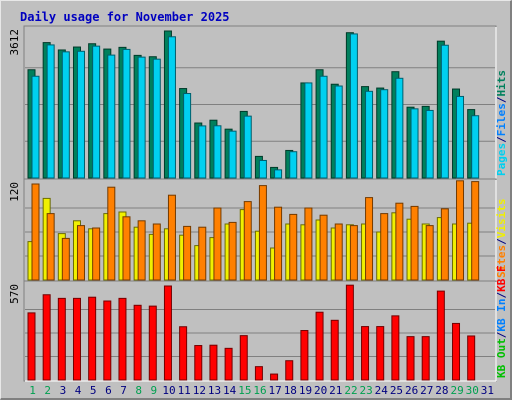 Image resolution: width=512 pixels, height=401 pixels. I want to click on x-tick-label-3: 3, so click(63, 390).